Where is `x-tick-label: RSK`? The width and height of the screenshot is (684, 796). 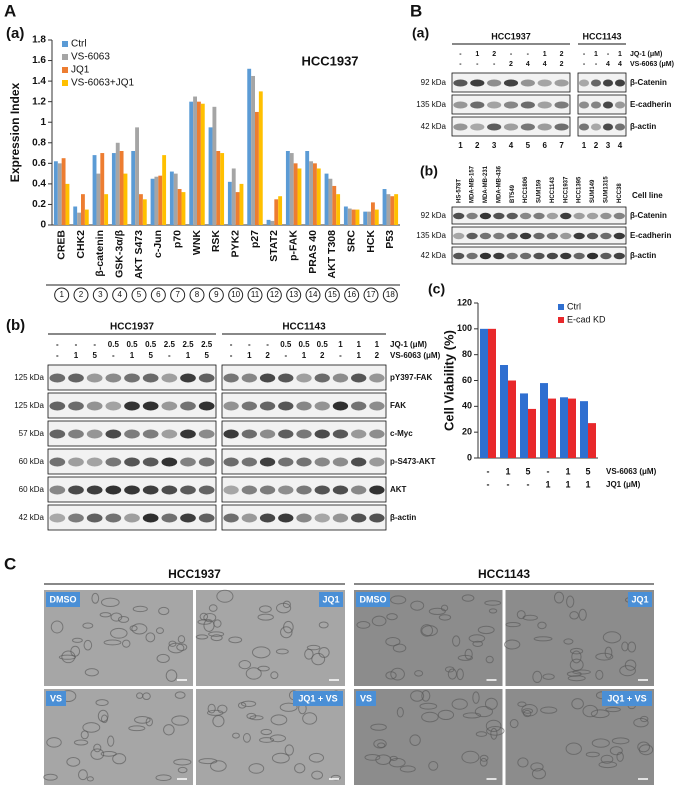 x-tick-label: RSK is located at coordinates (216, 241).